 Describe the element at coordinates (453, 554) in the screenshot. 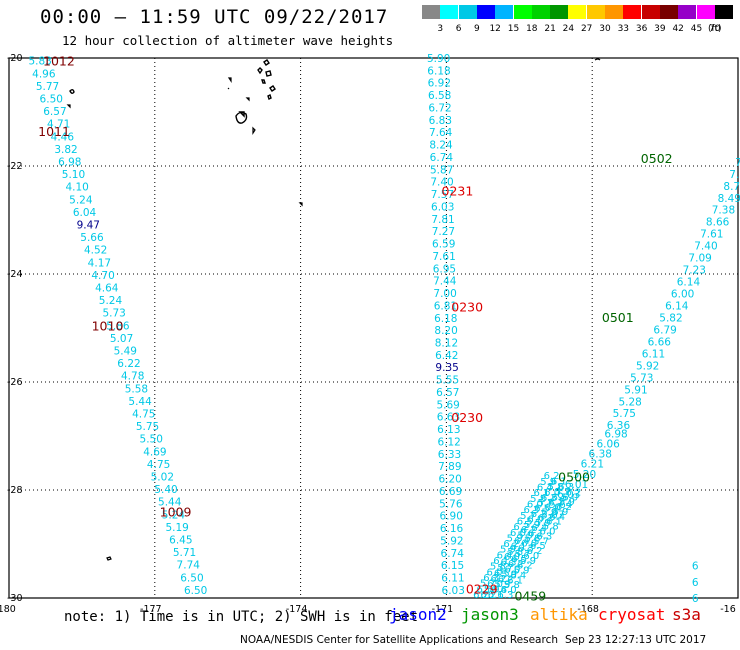

I see `wave-height-value: 6.74` at that location.